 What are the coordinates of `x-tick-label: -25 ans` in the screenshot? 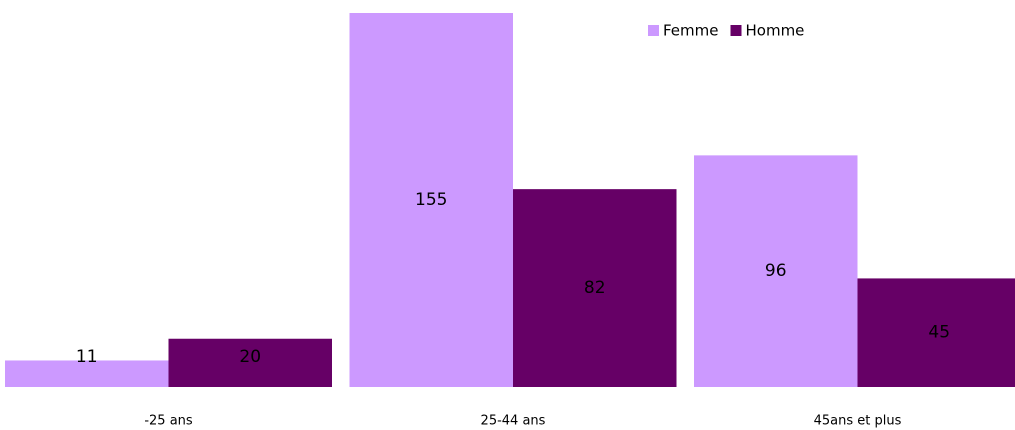 It's located at (168, 421).